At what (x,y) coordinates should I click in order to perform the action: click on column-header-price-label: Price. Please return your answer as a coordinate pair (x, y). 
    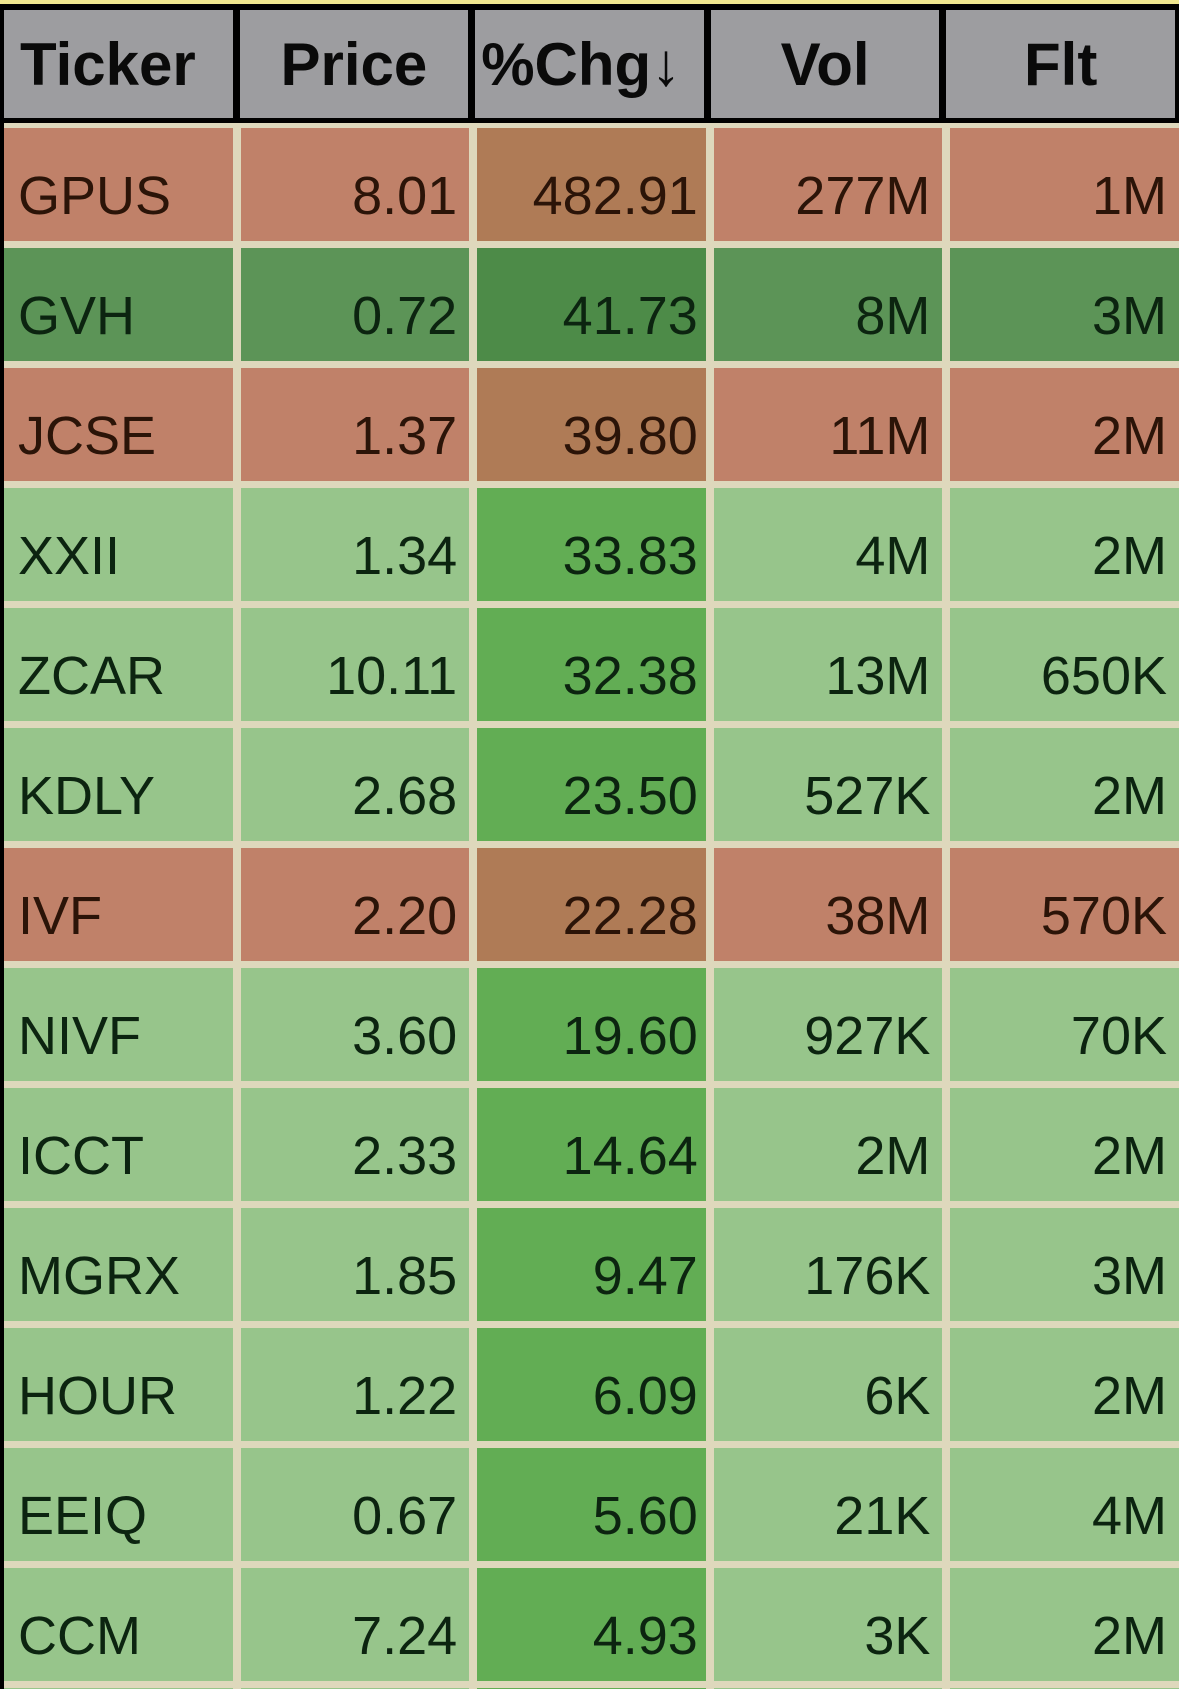
    Looking at the image, I should click on (354, 64).